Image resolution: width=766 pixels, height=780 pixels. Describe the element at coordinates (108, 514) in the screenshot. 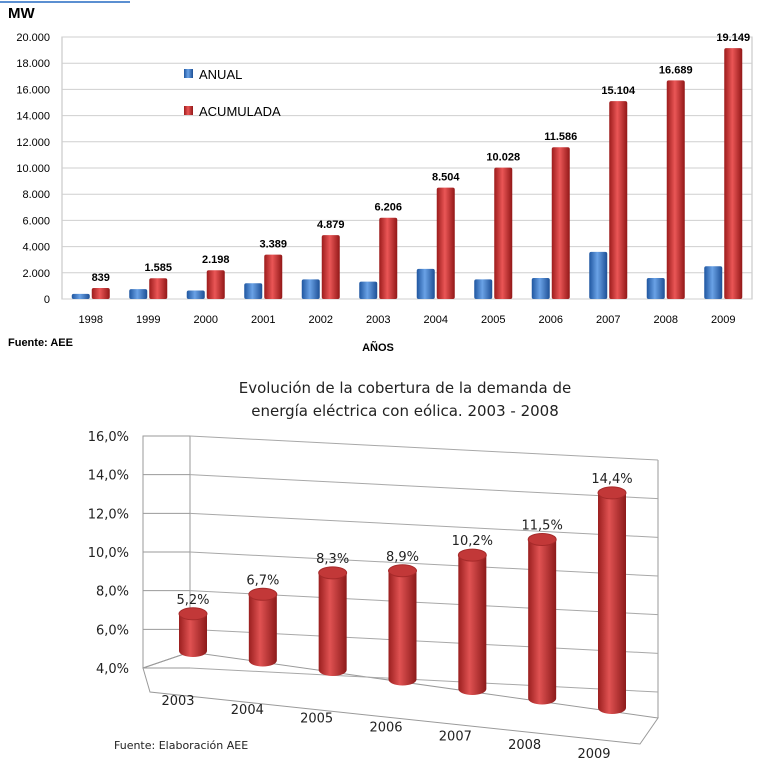

I see `bottom-y-tick-label: 12,0%` at that location.